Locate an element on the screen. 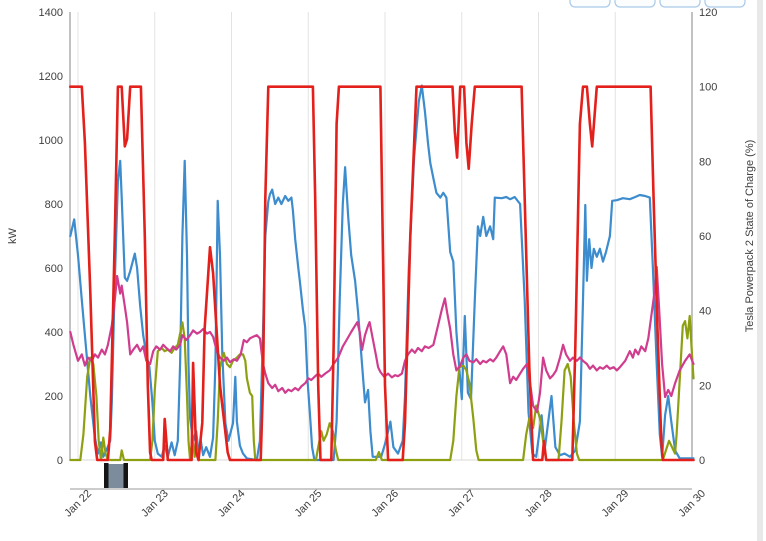  navigator-slider is located at coordinates (116, 475).